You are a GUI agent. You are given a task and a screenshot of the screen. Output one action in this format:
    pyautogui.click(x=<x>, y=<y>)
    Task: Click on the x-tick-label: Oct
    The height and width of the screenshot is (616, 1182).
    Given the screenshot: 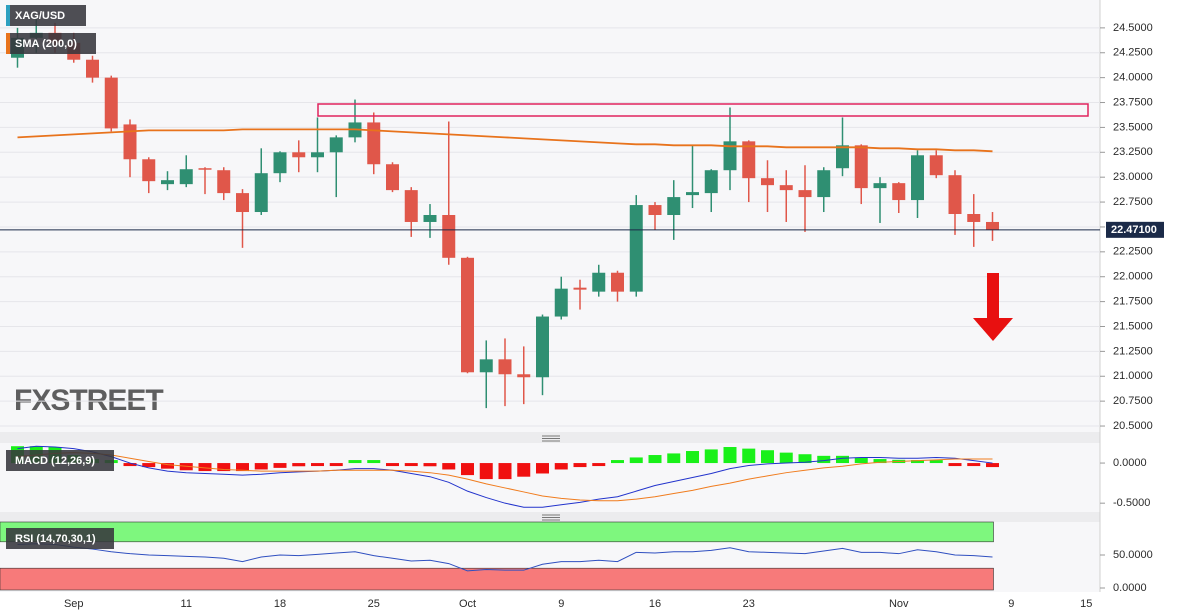 What is the action you would take?
    pyautogui.click(x=467, y=604)
    